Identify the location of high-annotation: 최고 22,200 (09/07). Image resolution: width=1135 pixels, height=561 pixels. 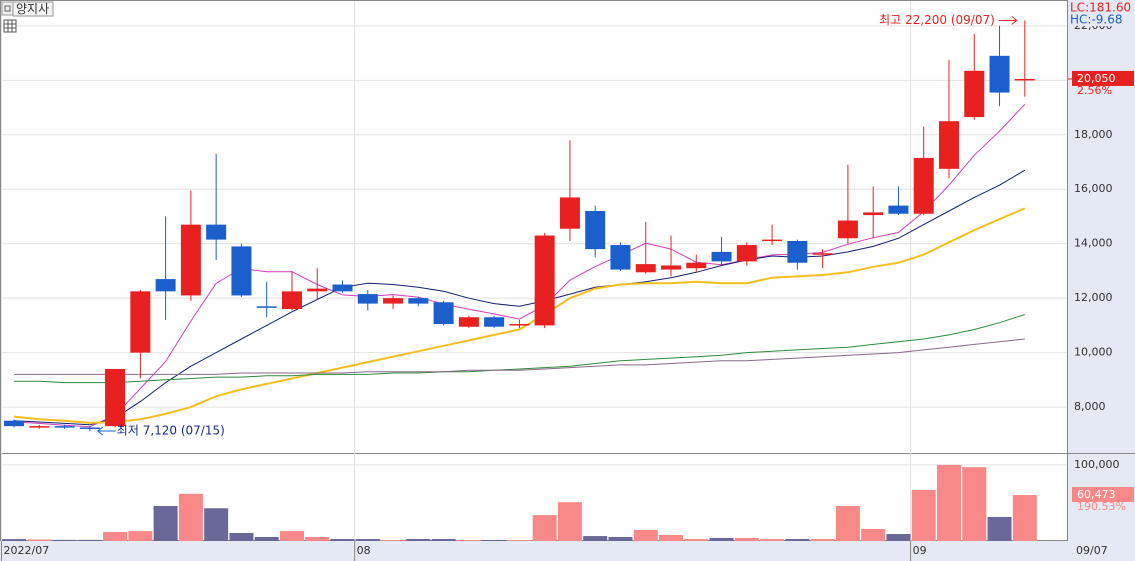
(937, 20).